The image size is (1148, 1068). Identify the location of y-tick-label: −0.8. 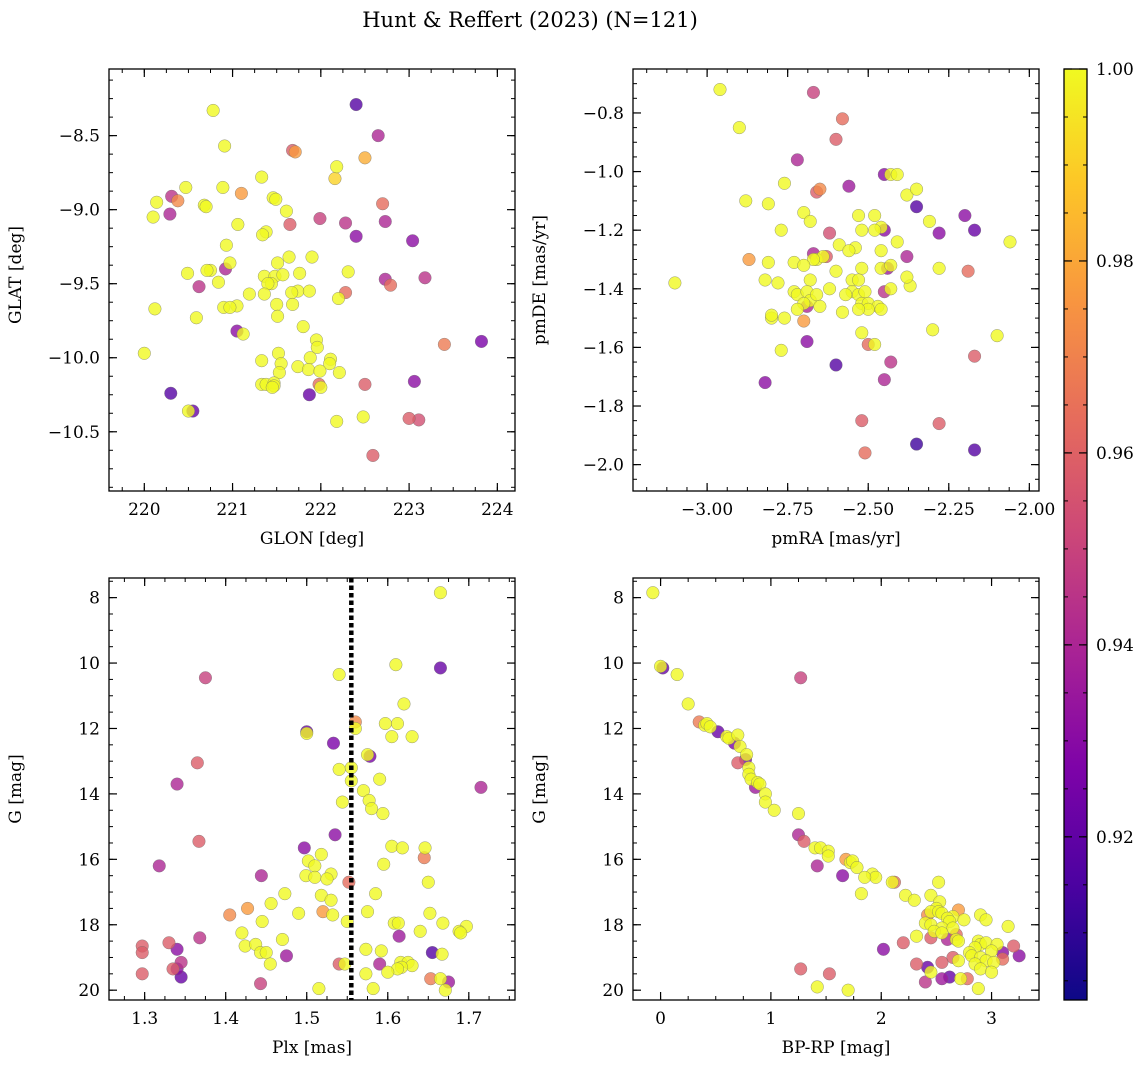
(603, 114).